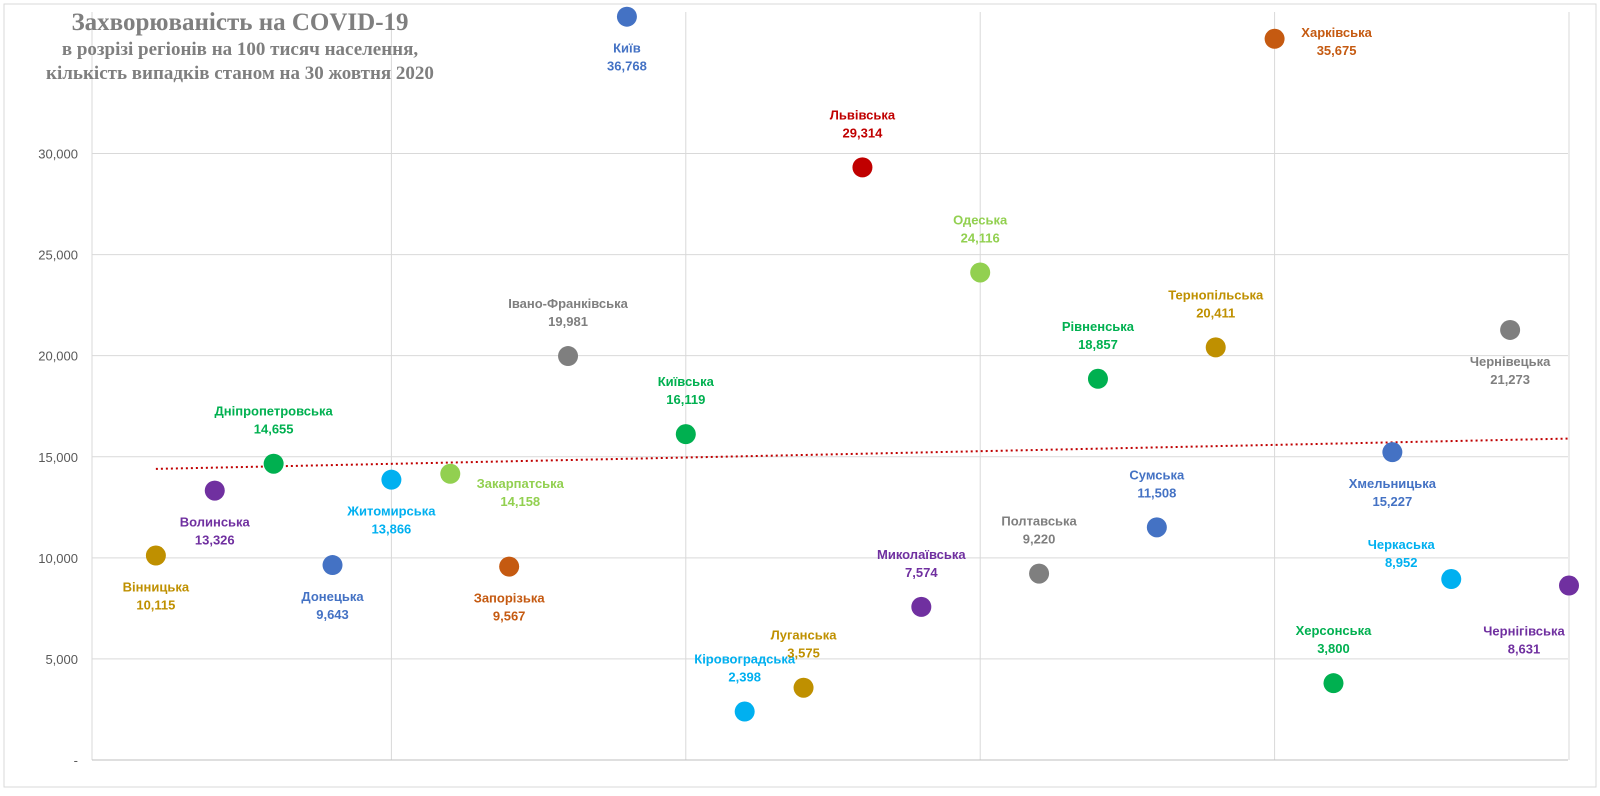 This screenshot has height=796, width=1600. What do you see at coordinates (1333, 648) in the screenshot?
I see `point-value-label: 3,800` at bounding box center [1333, 648].